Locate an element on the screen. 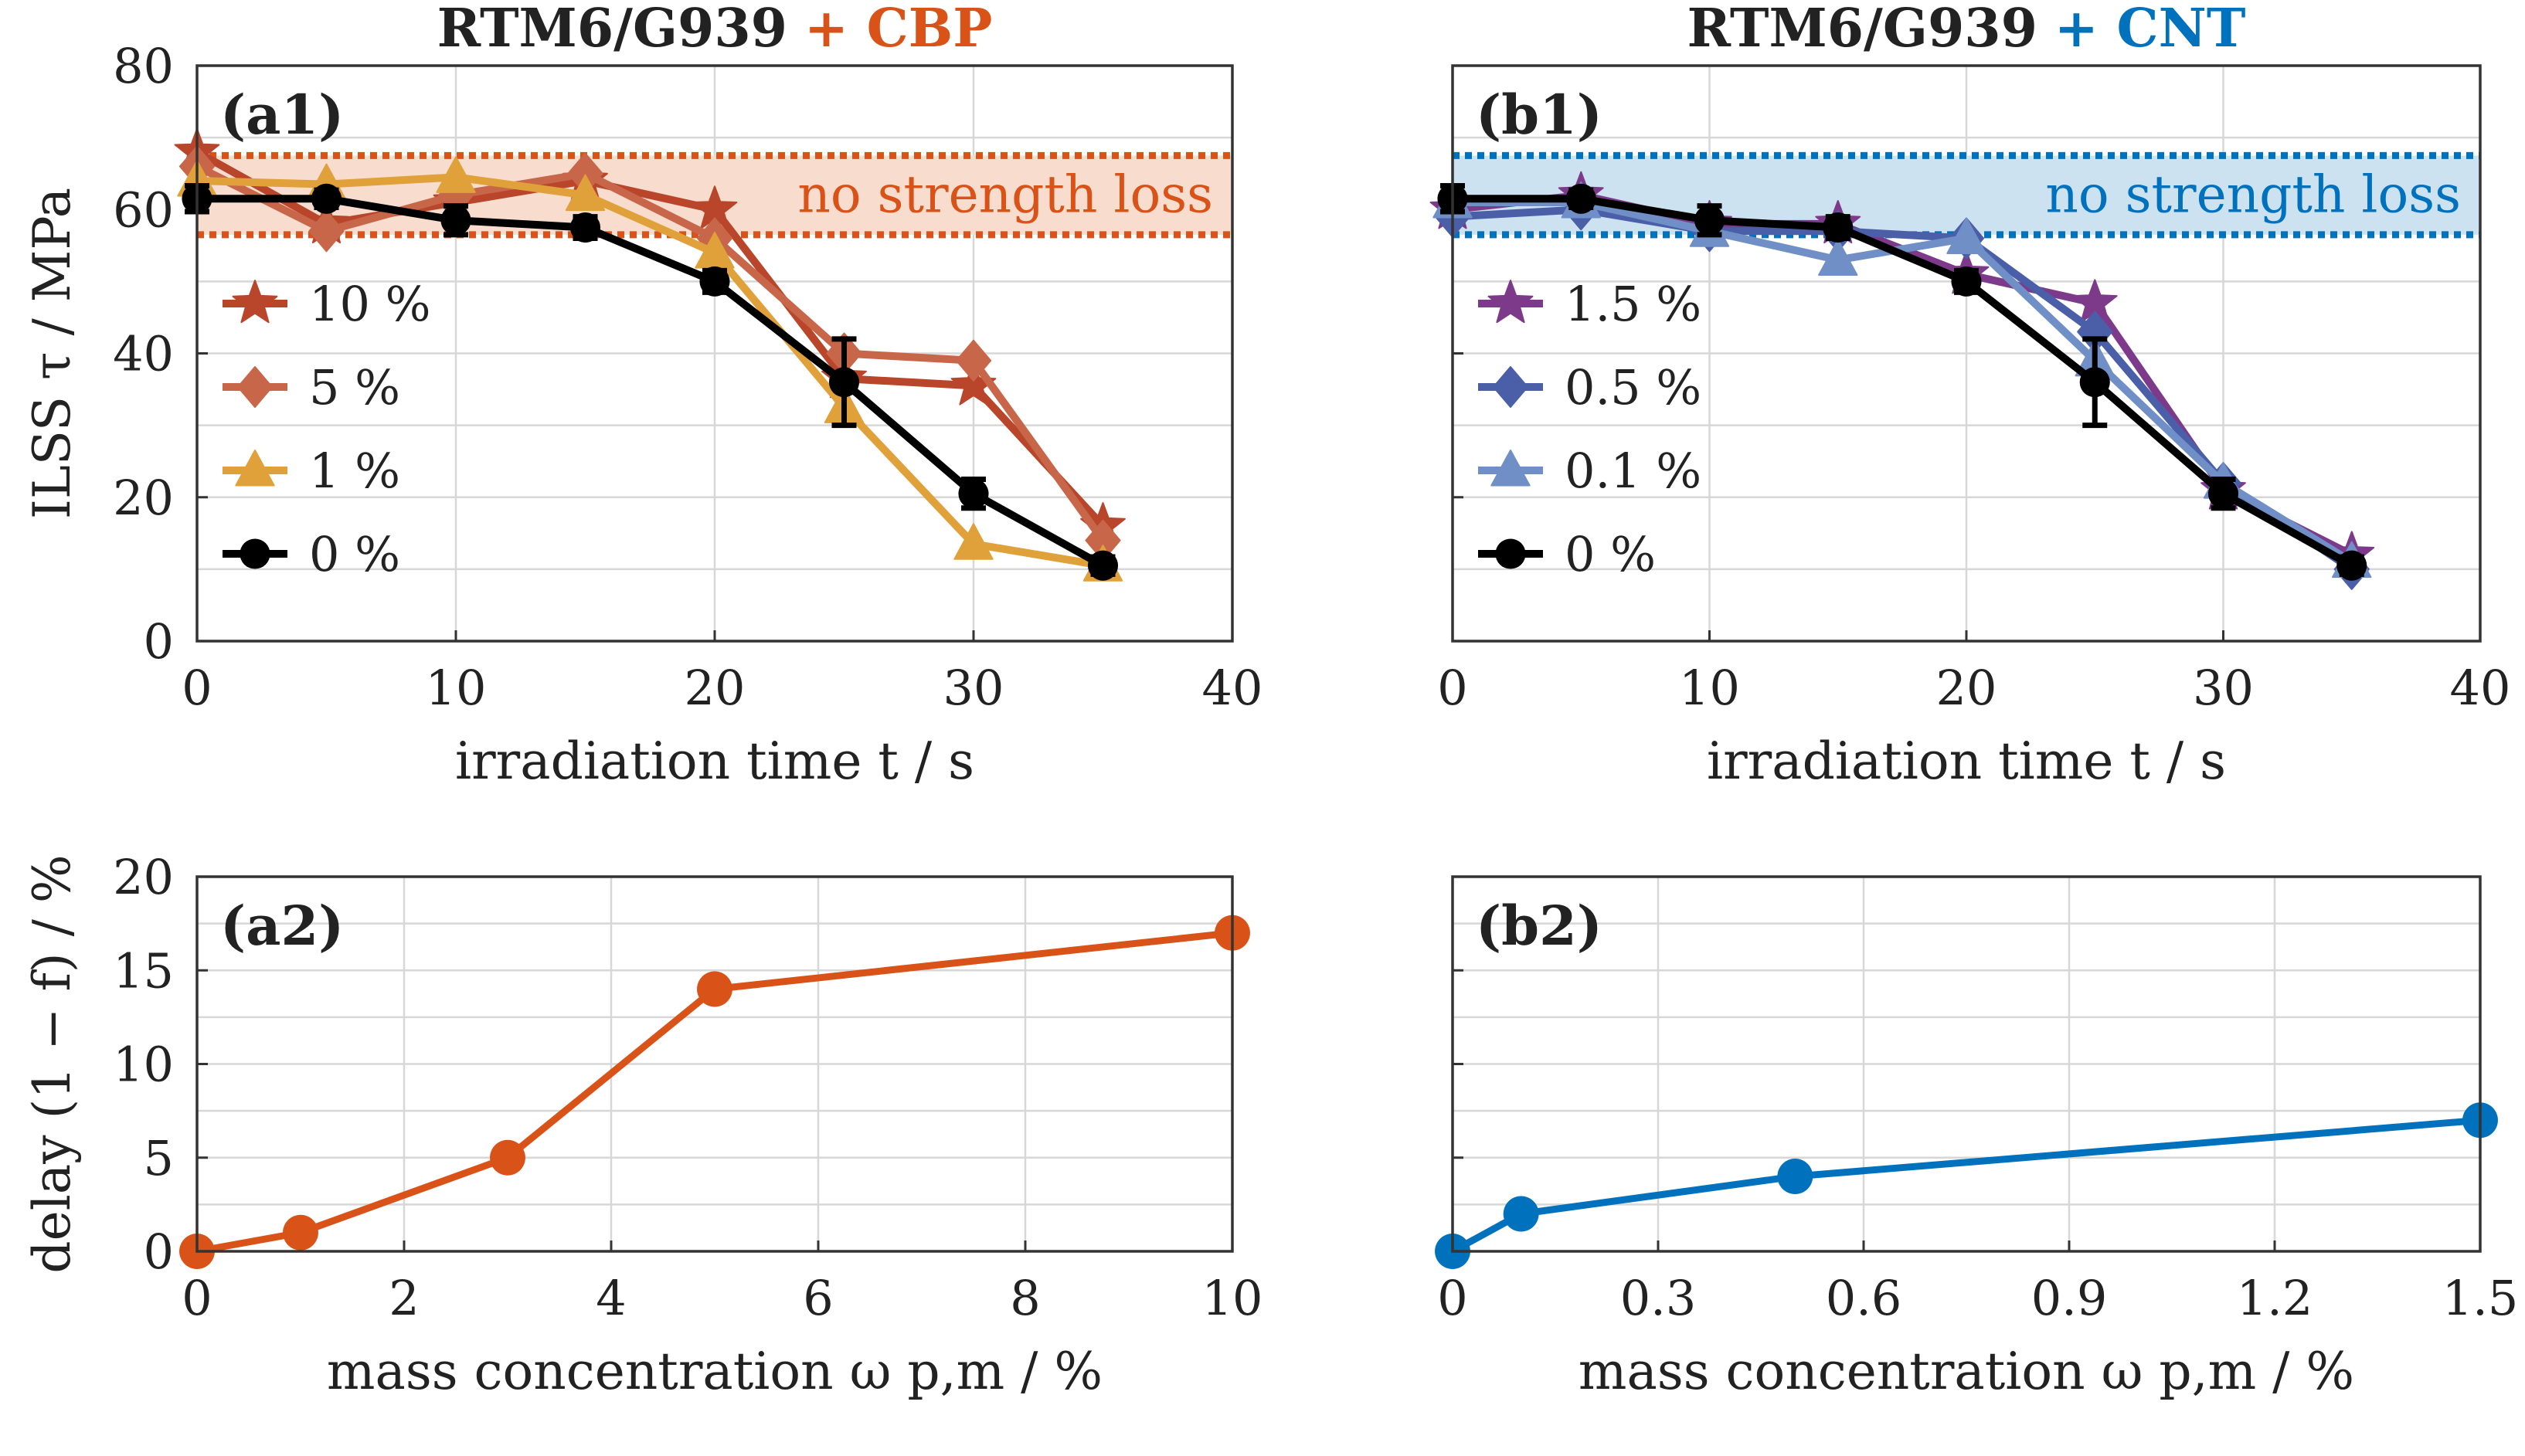 Image resolution: width=2525 pixels, height=1456 pixels. x-tick-label: 0.9 is located at coordinates (2069, 1298).